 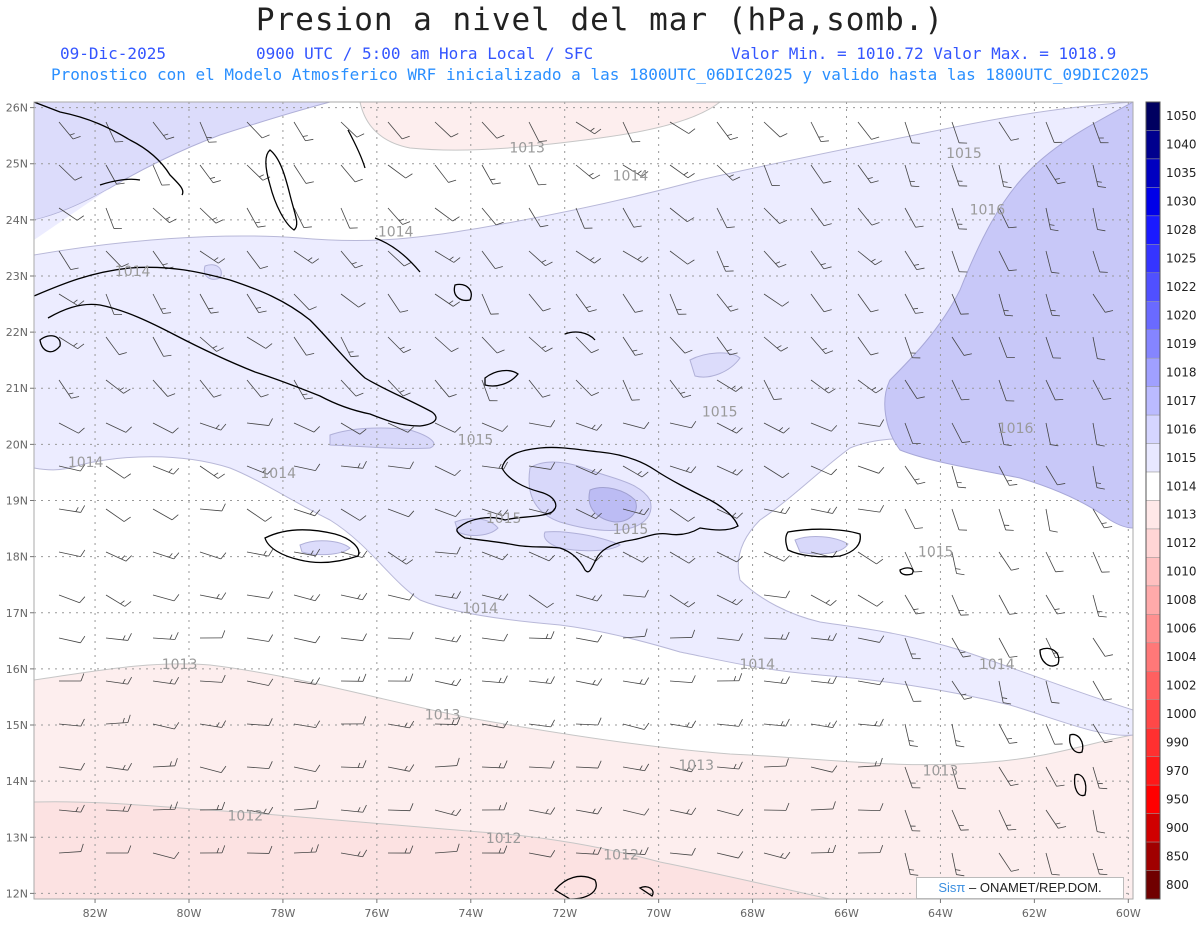 I want to click on lat-tick-label: 16N, so click(x=17, y=669).